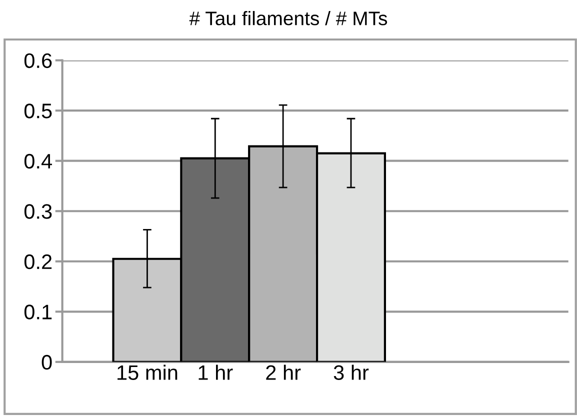 This screenshot has height=416, width=577. Describe the element at coordinates (38, 211) in the screenshot. I see `y-tick-label: 0.3` at that location.